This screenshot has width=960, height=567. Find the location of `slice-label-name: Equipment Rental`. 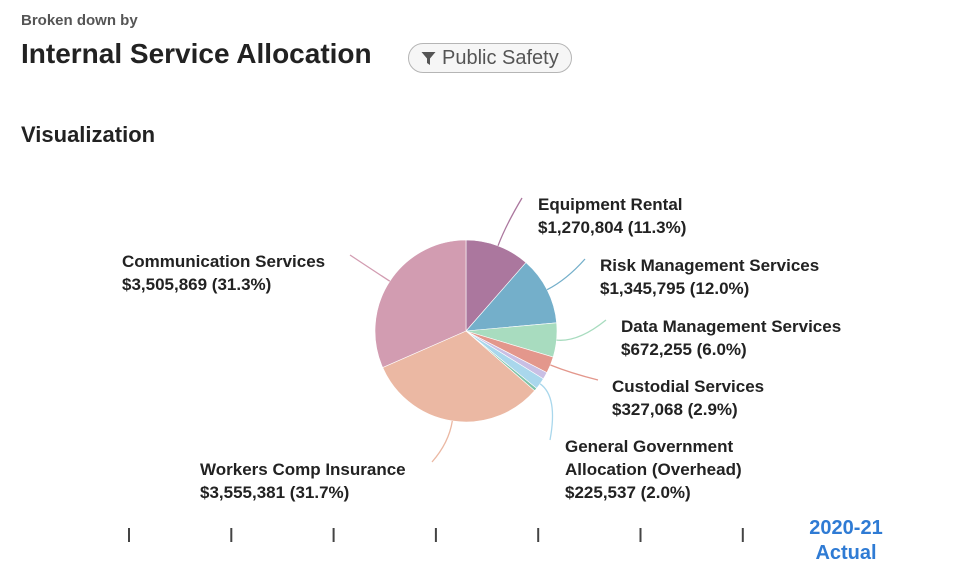

slice-label-name: Equipment Rental is located at coordinates (610, 204).